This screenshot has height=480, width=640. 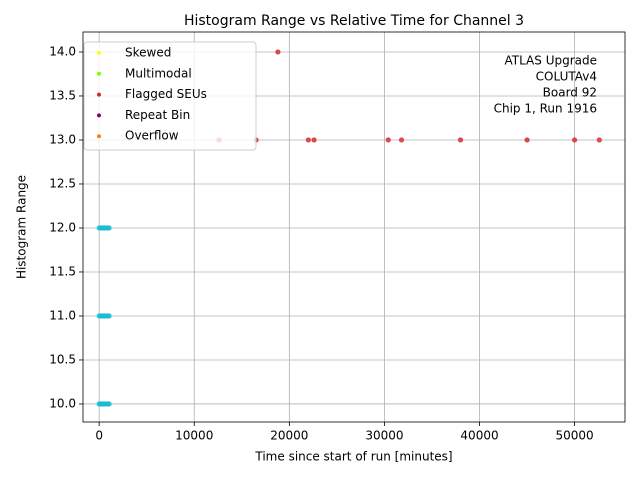 What do you see at coordinates (194, 436) in the screenshot?
I see `x-tick-label: 10000` at bounding box center [194, 436].